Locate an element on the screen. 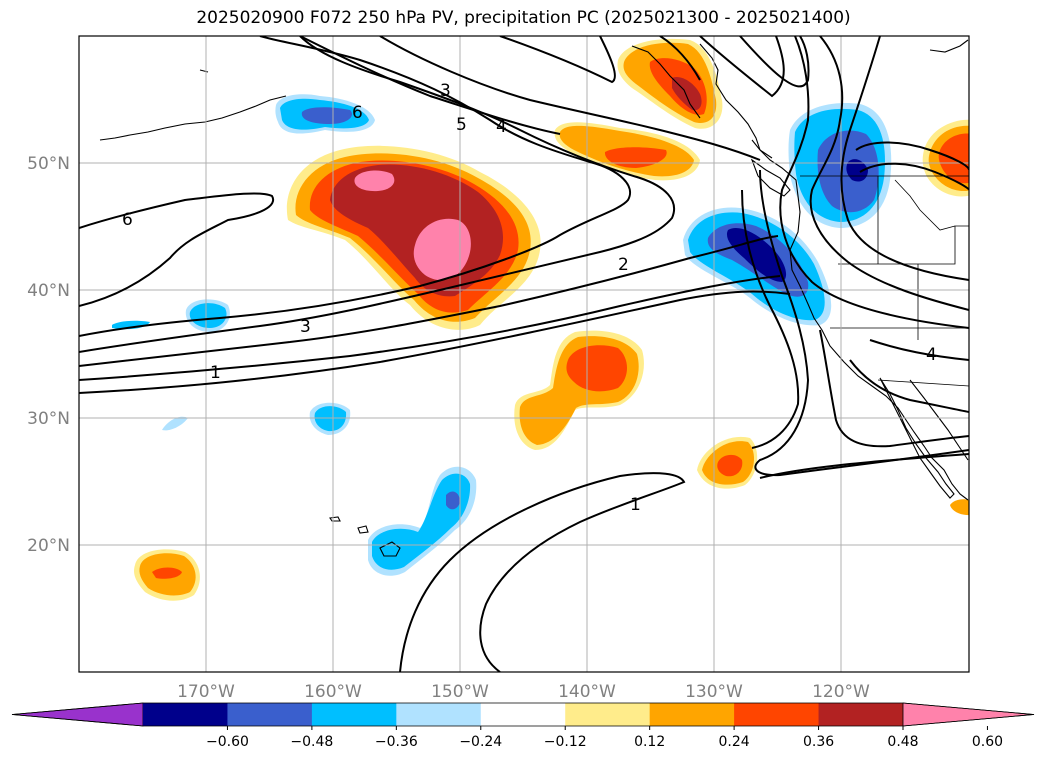  colorbar-tick-label: 0.60 is located at coordinates (987, 742).